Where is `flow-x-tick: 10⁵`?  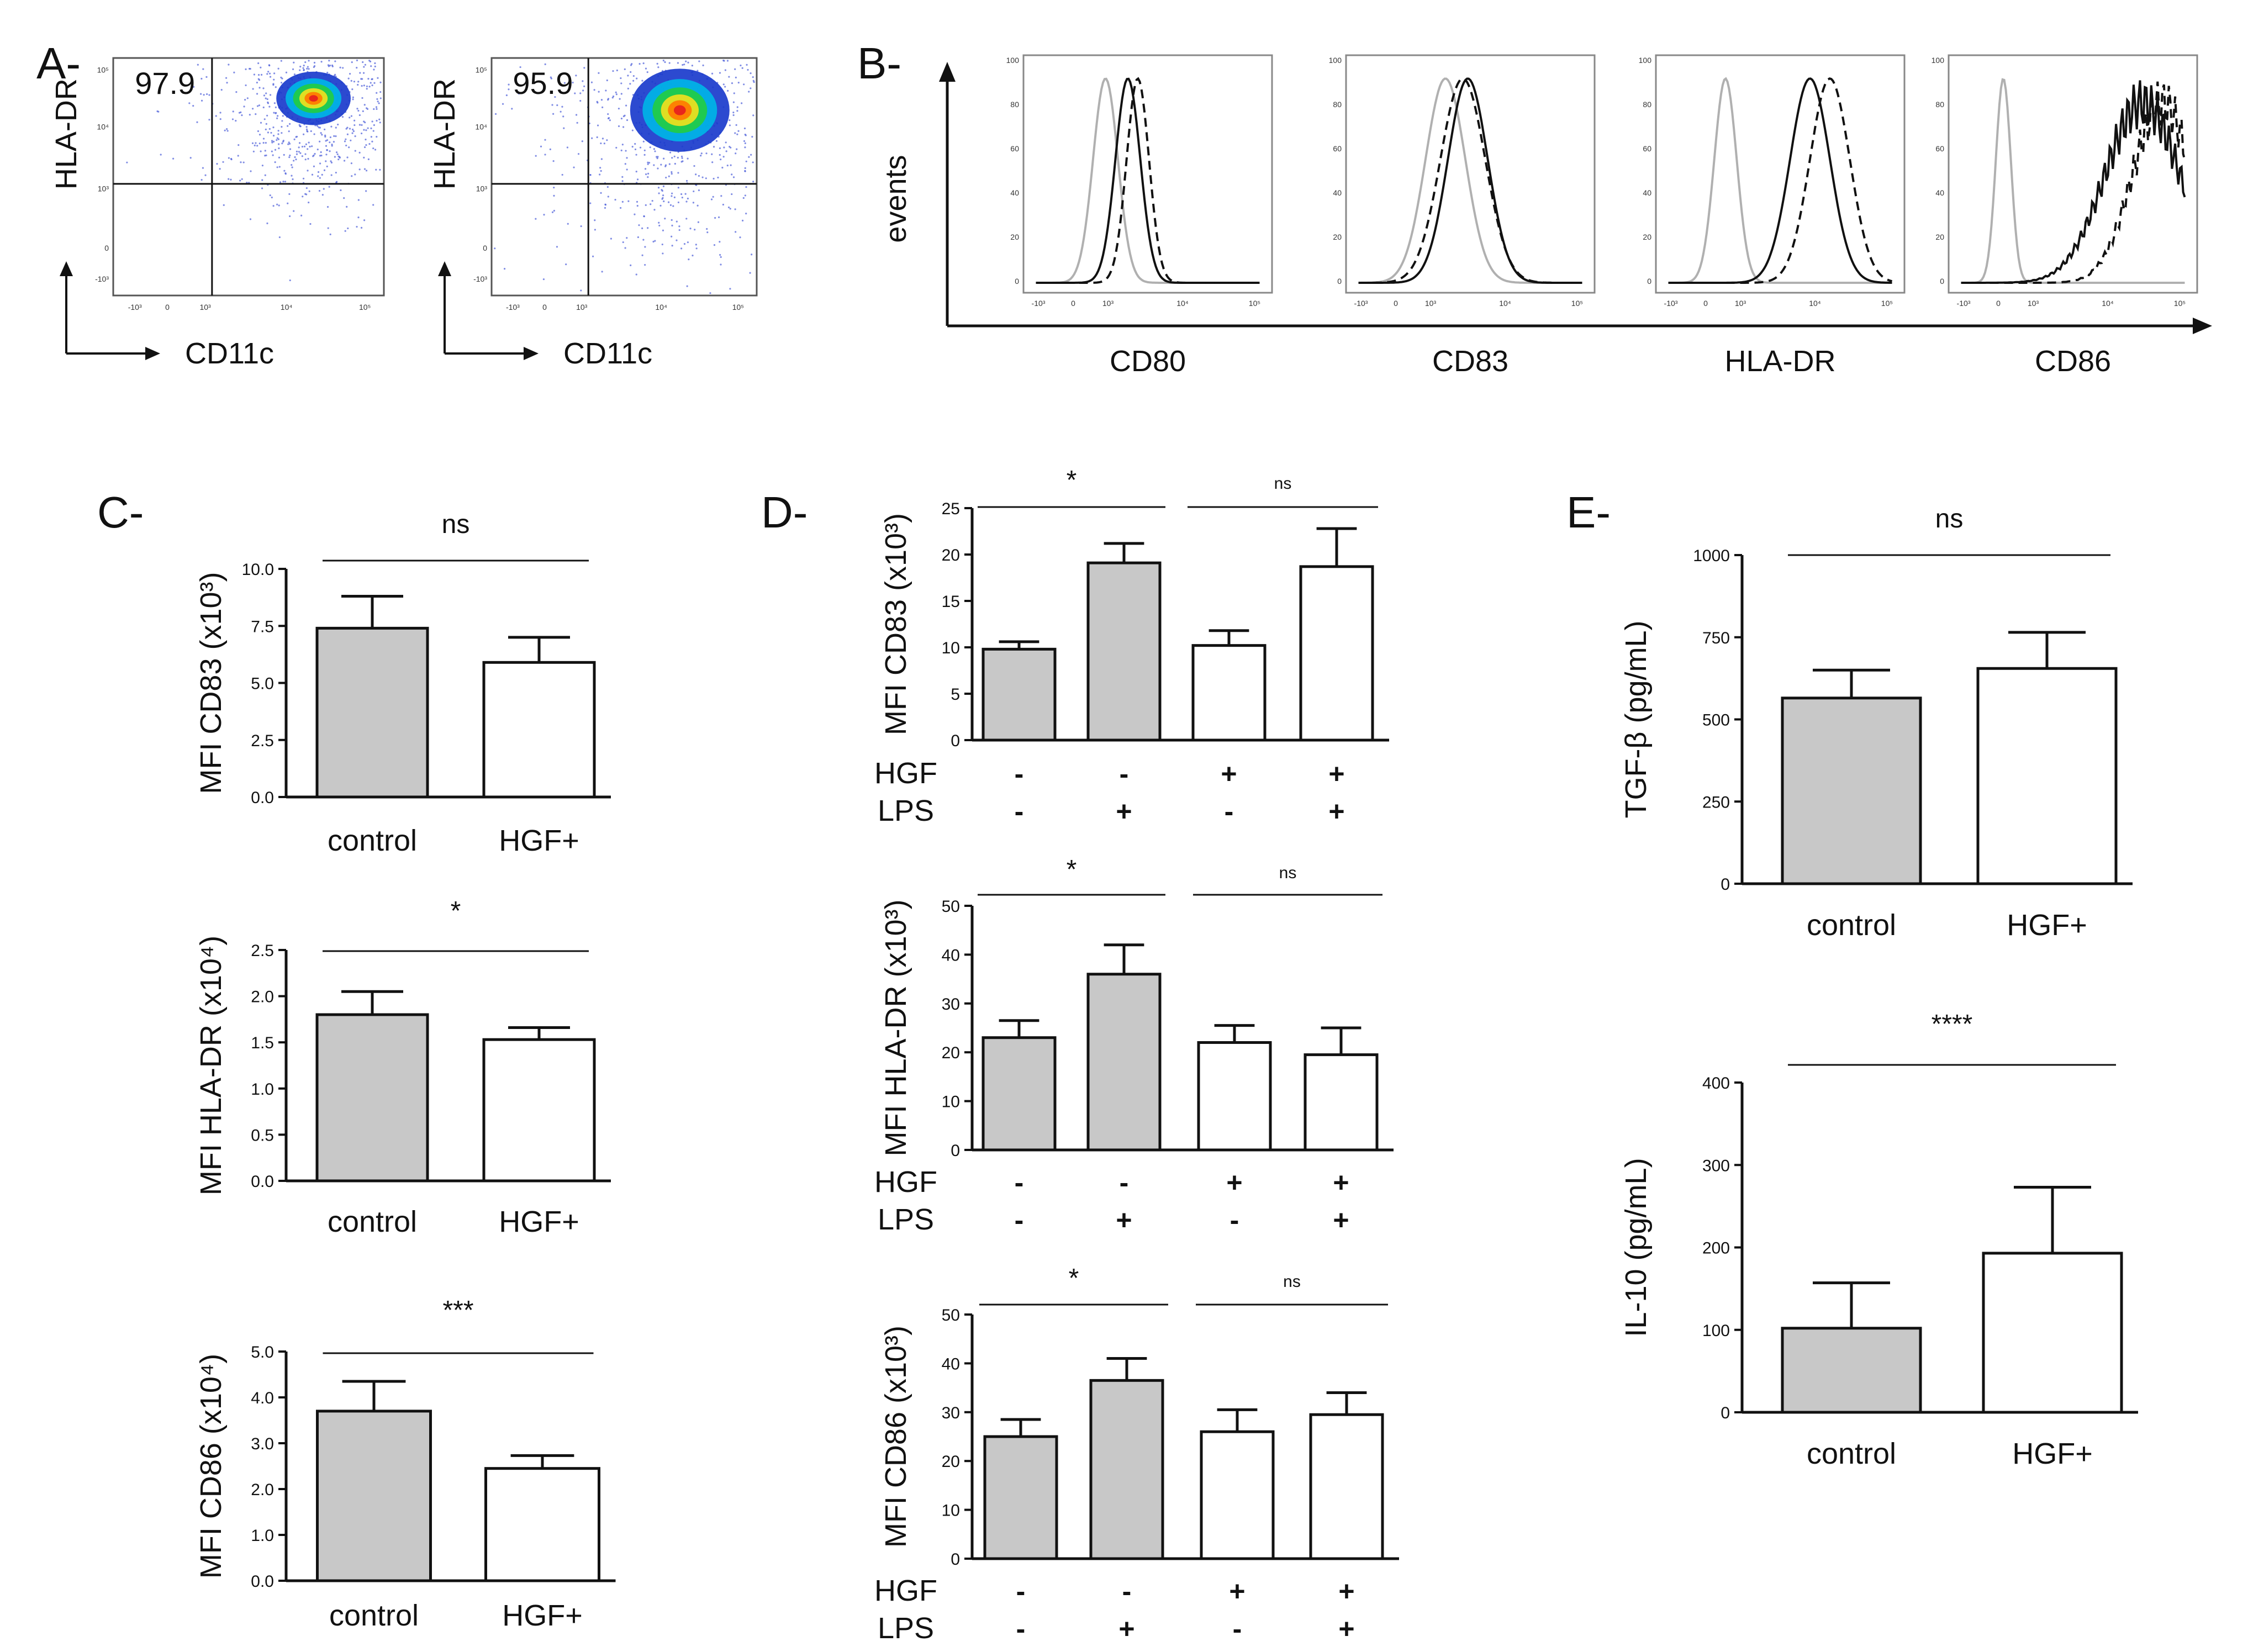 flow-x-tick: 10⁵ is located at coordinates (365, 307).